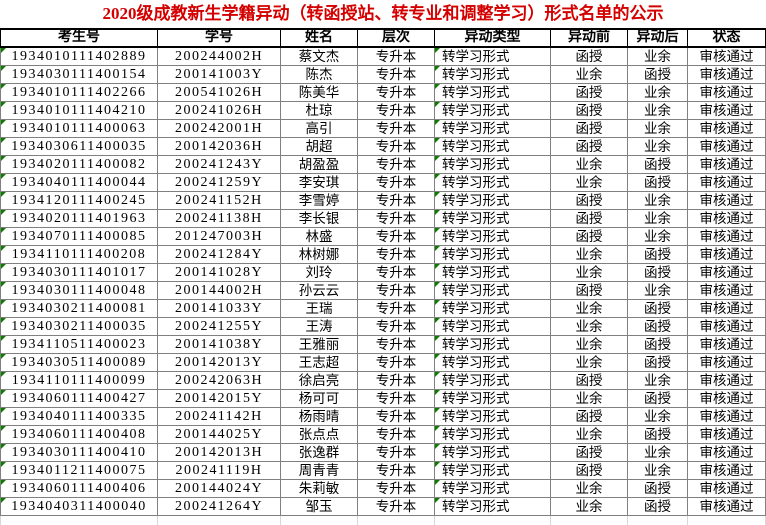  I want to click on cell-student-no-row6: 200142036H, so click(219, 147).